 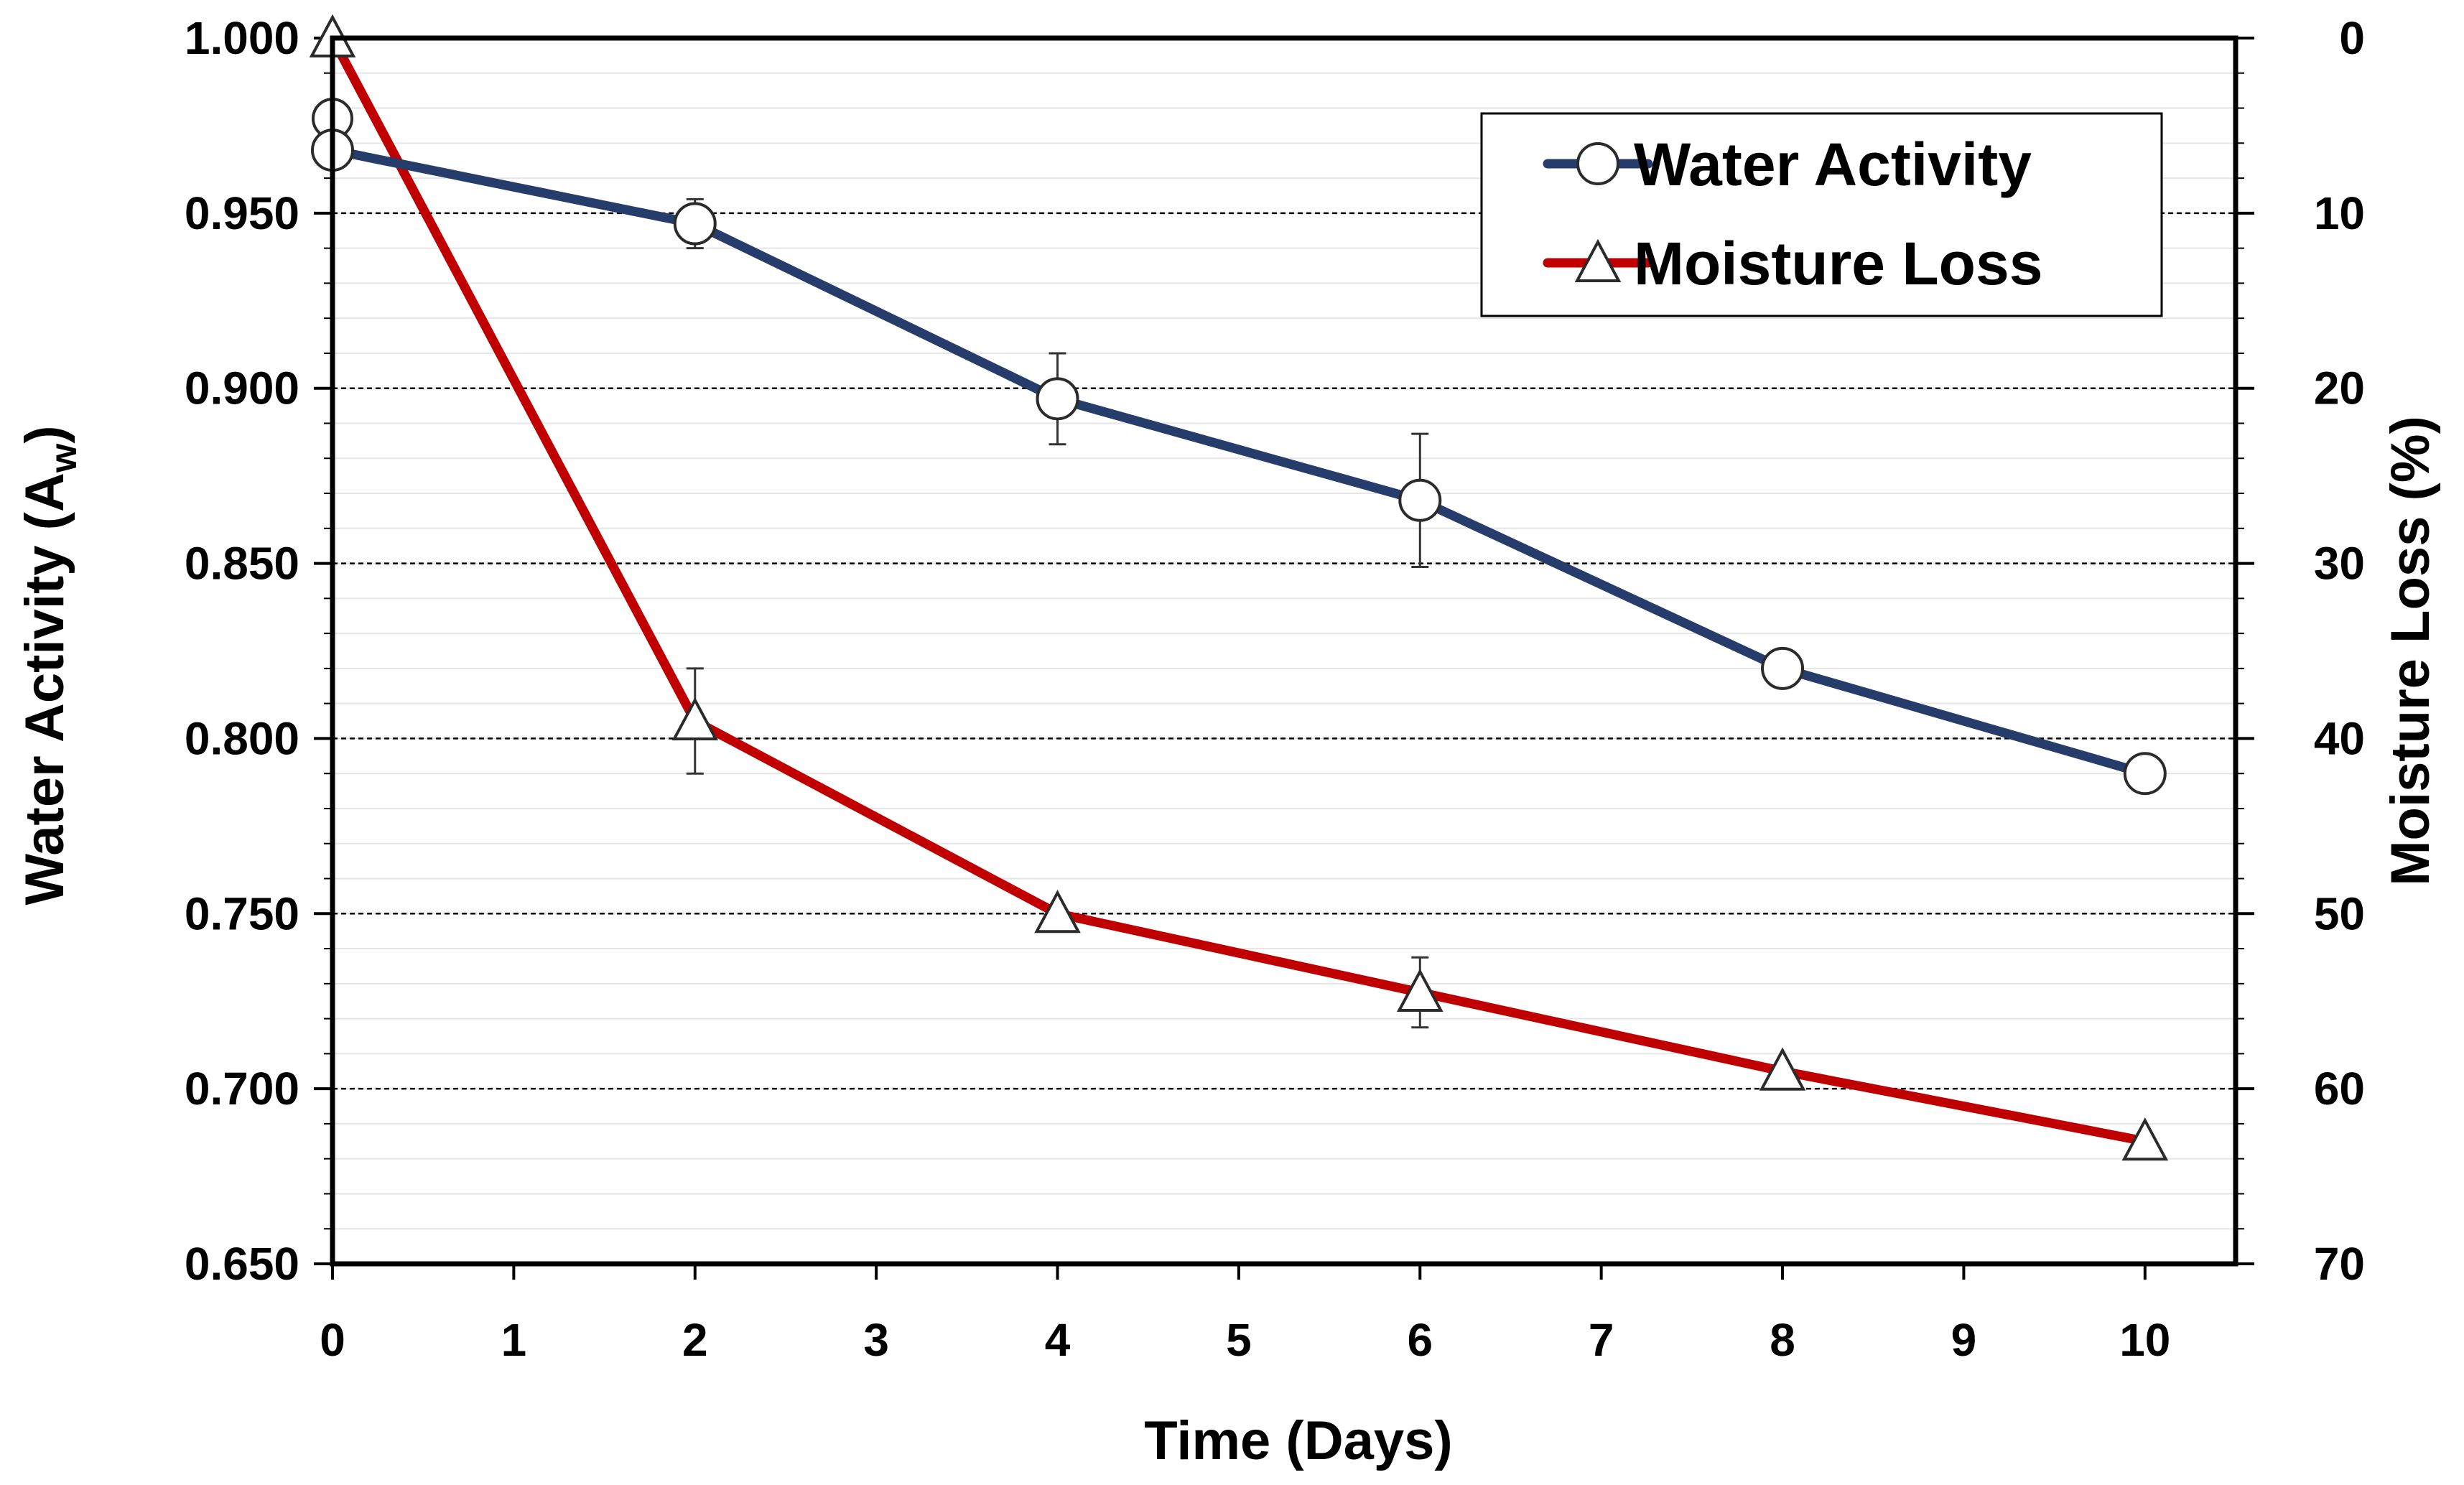 What do you see at coordinates (2339, 738) in the screenshot?
I see `y2-tick-label: 40` at bounding box center [2339, 738].